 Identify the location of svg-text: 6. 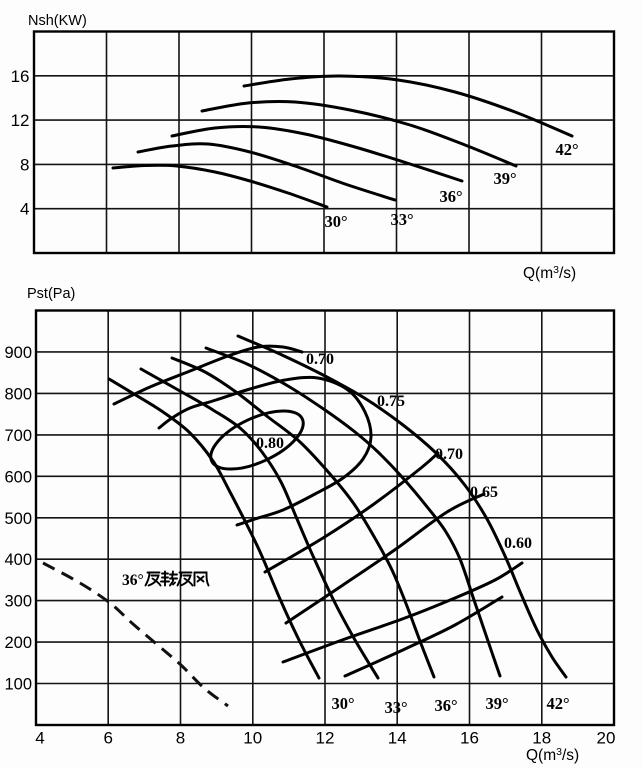
(108, 738).